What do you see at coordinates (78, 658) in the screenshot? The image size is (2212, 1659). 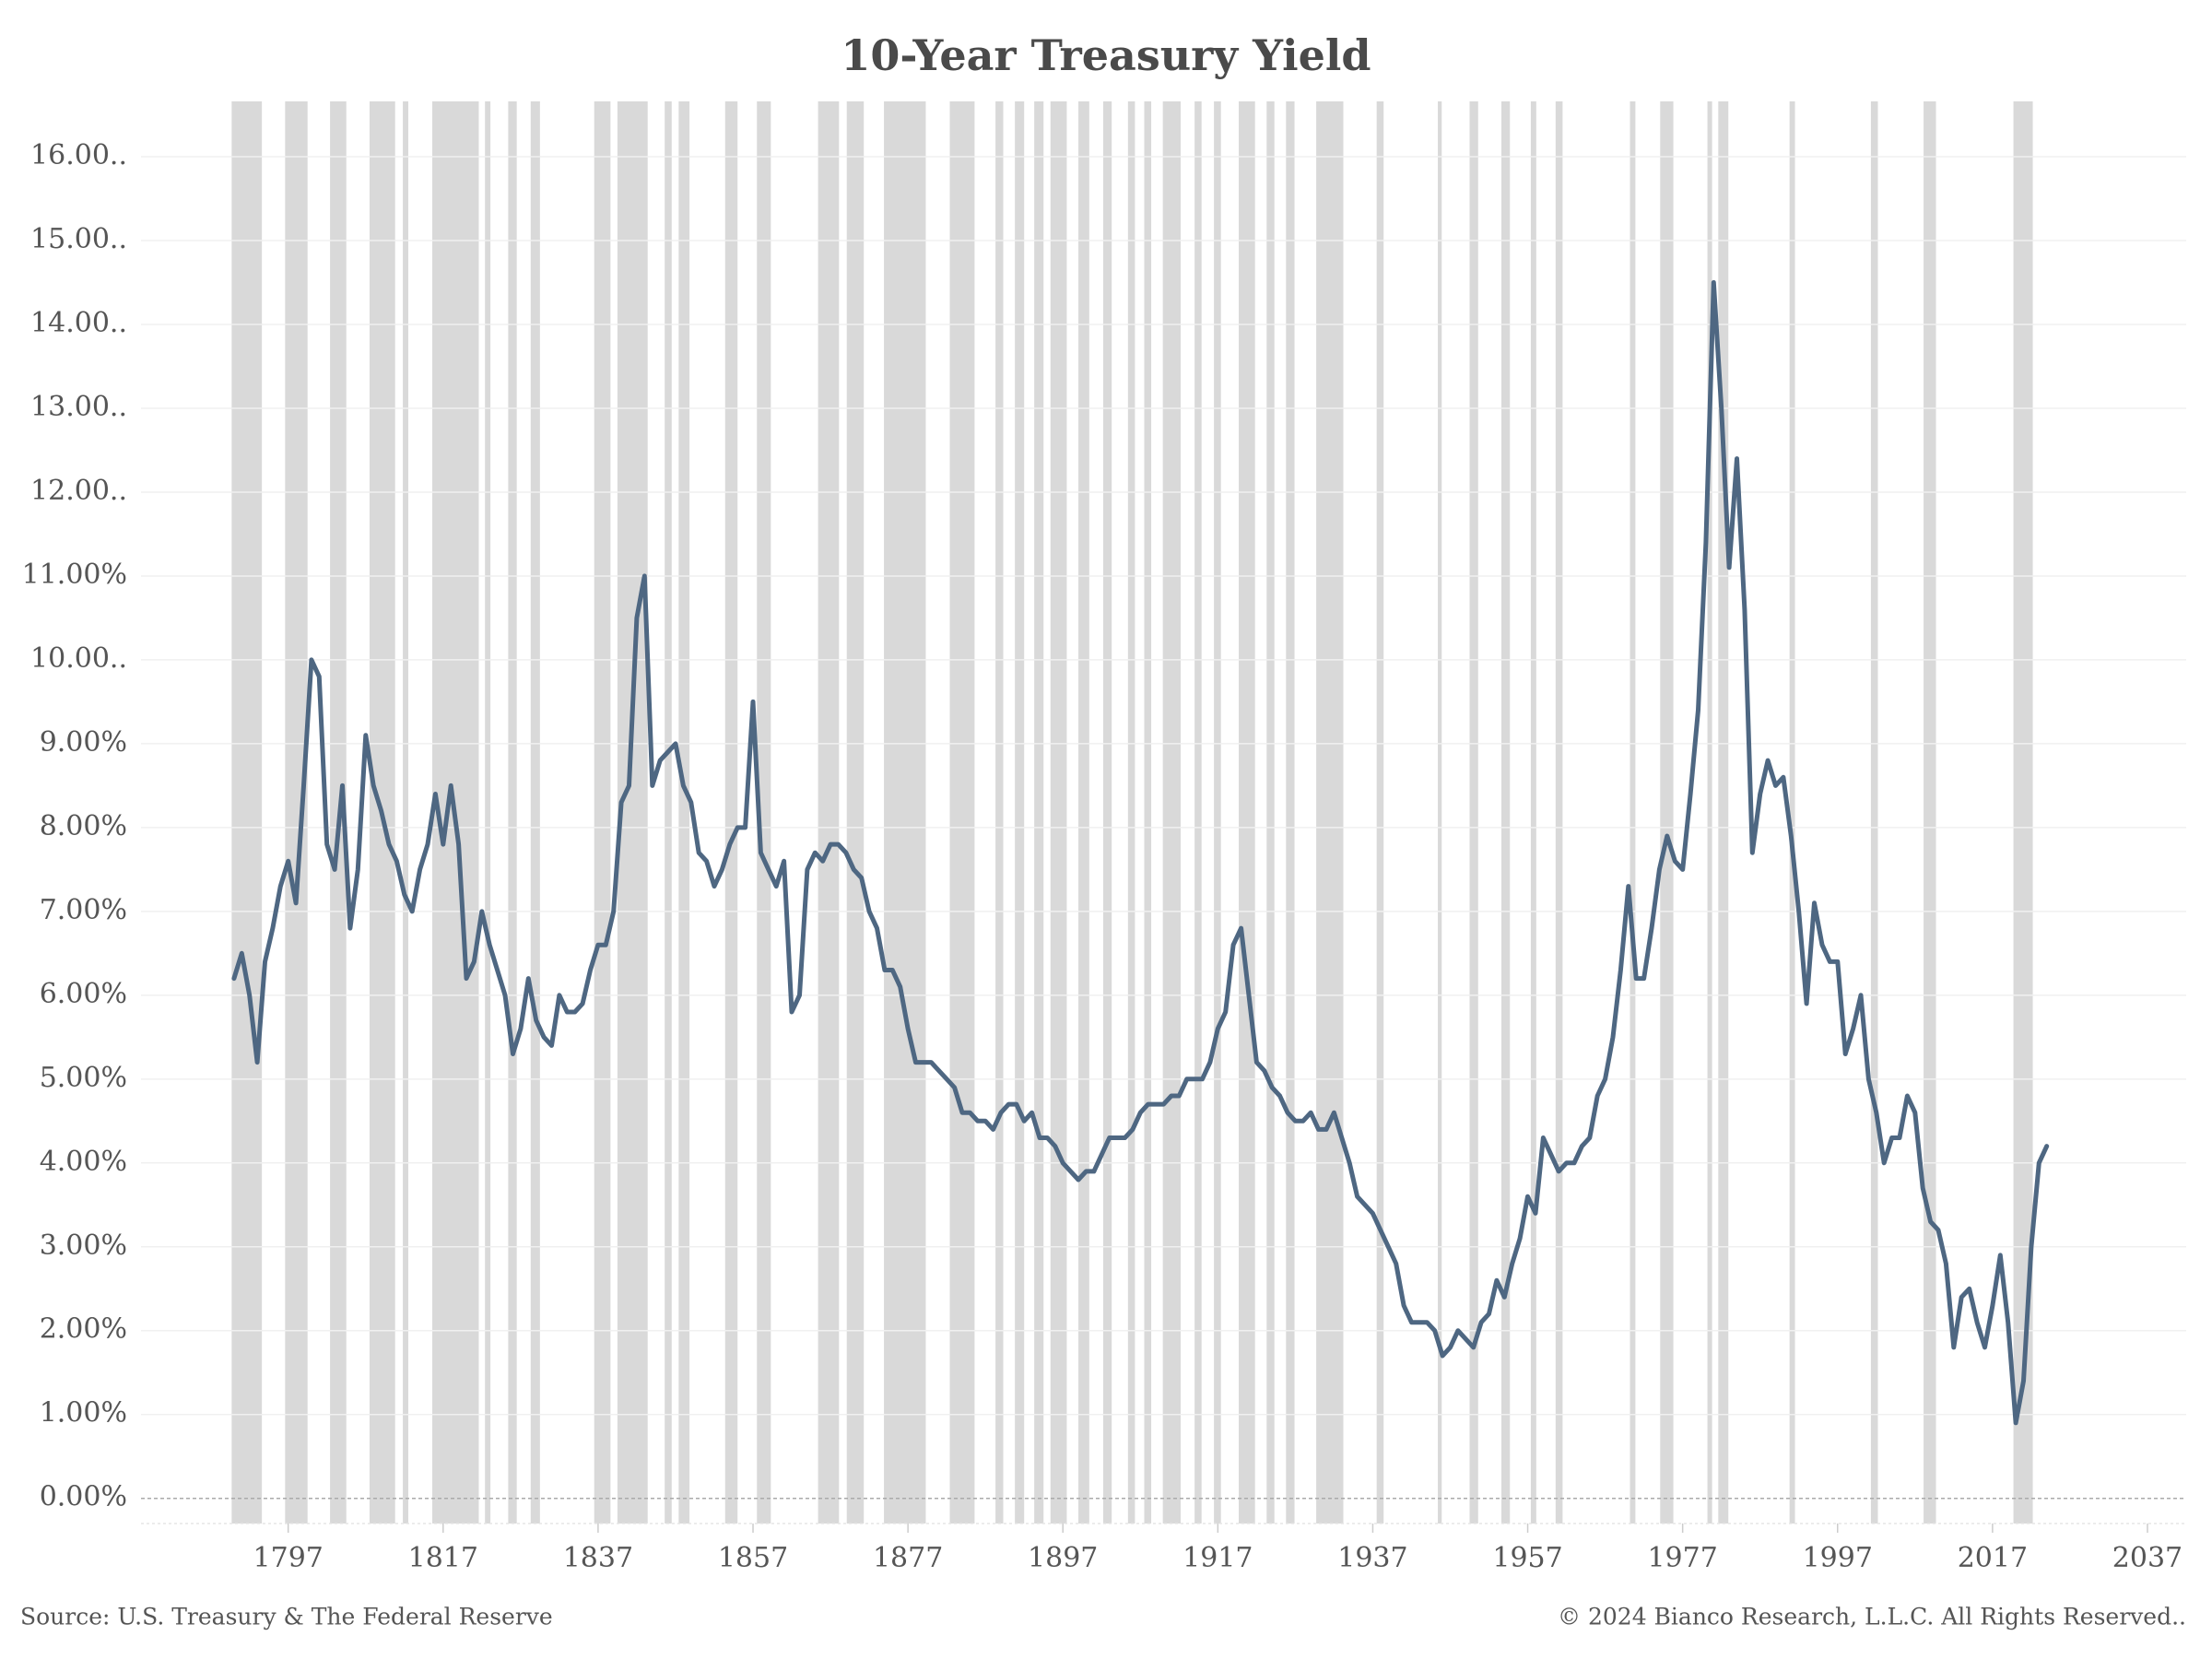 I see `y-tick-label: 10.00..` at bounding box center [78, 658].